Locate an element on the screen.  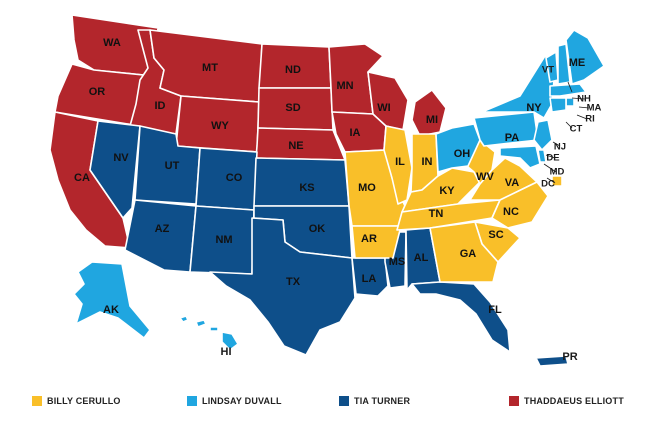
state-label-la: LA is located at coordinates (369, 279).